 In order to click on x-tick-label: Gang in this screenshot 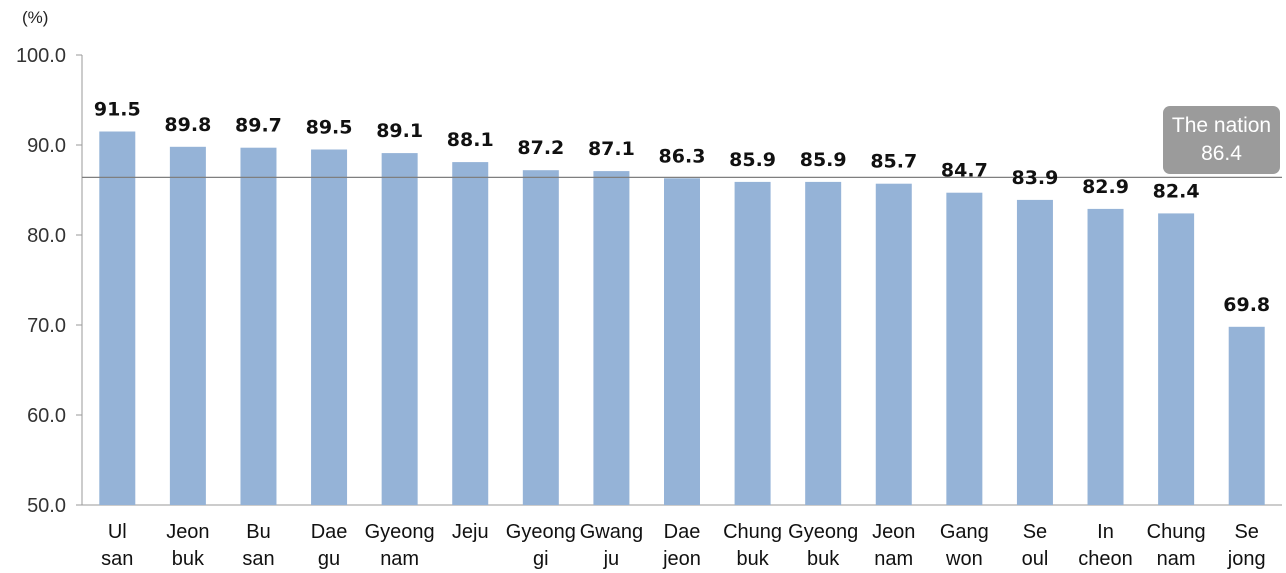, I will do `click(964, 532)`.